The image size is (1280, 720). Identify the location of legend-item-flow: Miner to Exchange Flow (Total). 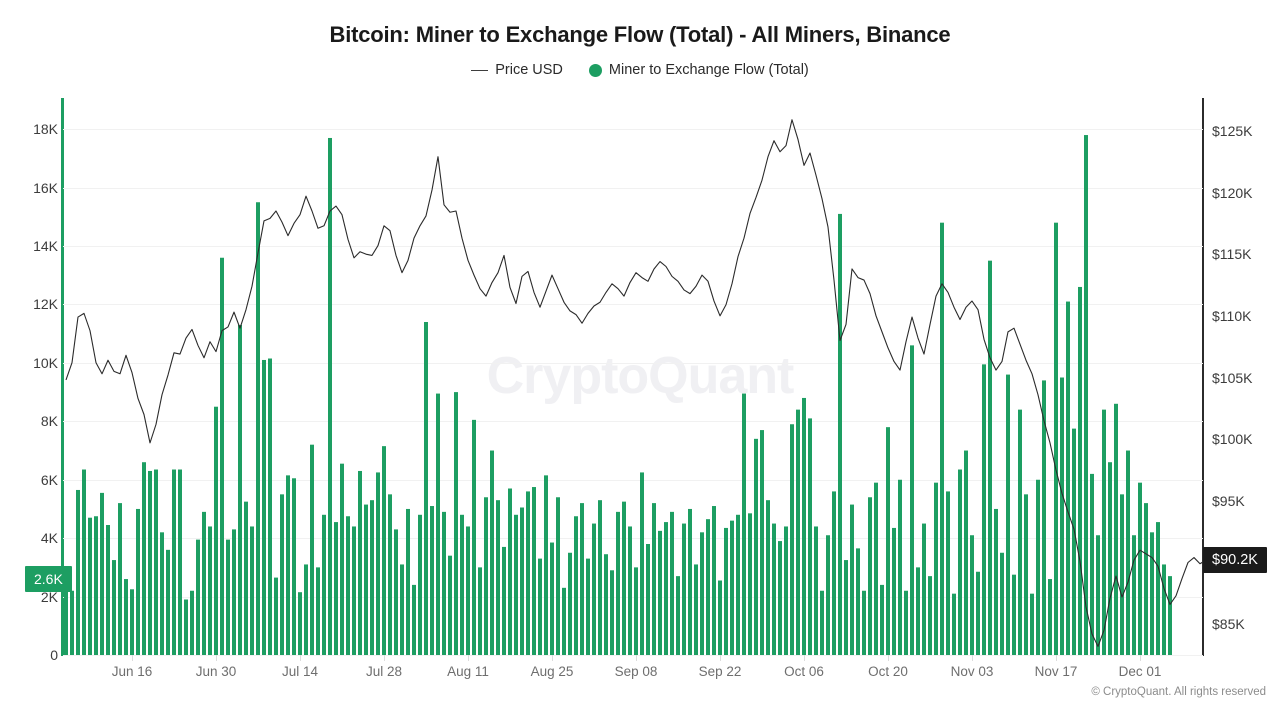
(698, 70).